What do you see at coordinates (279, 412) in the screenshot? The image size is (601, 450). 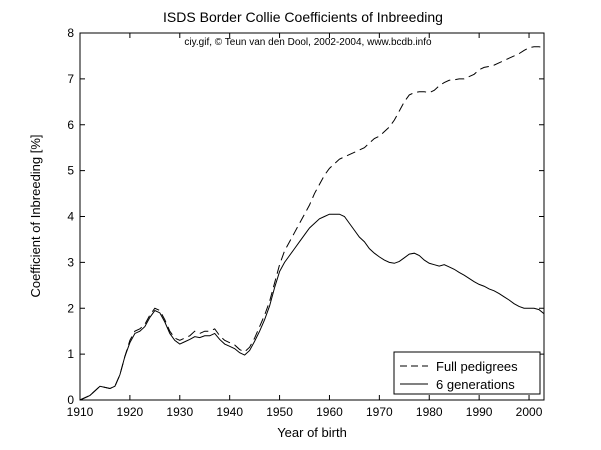 I see `x-tick-label: 1950` at bounding box center [279, 412].